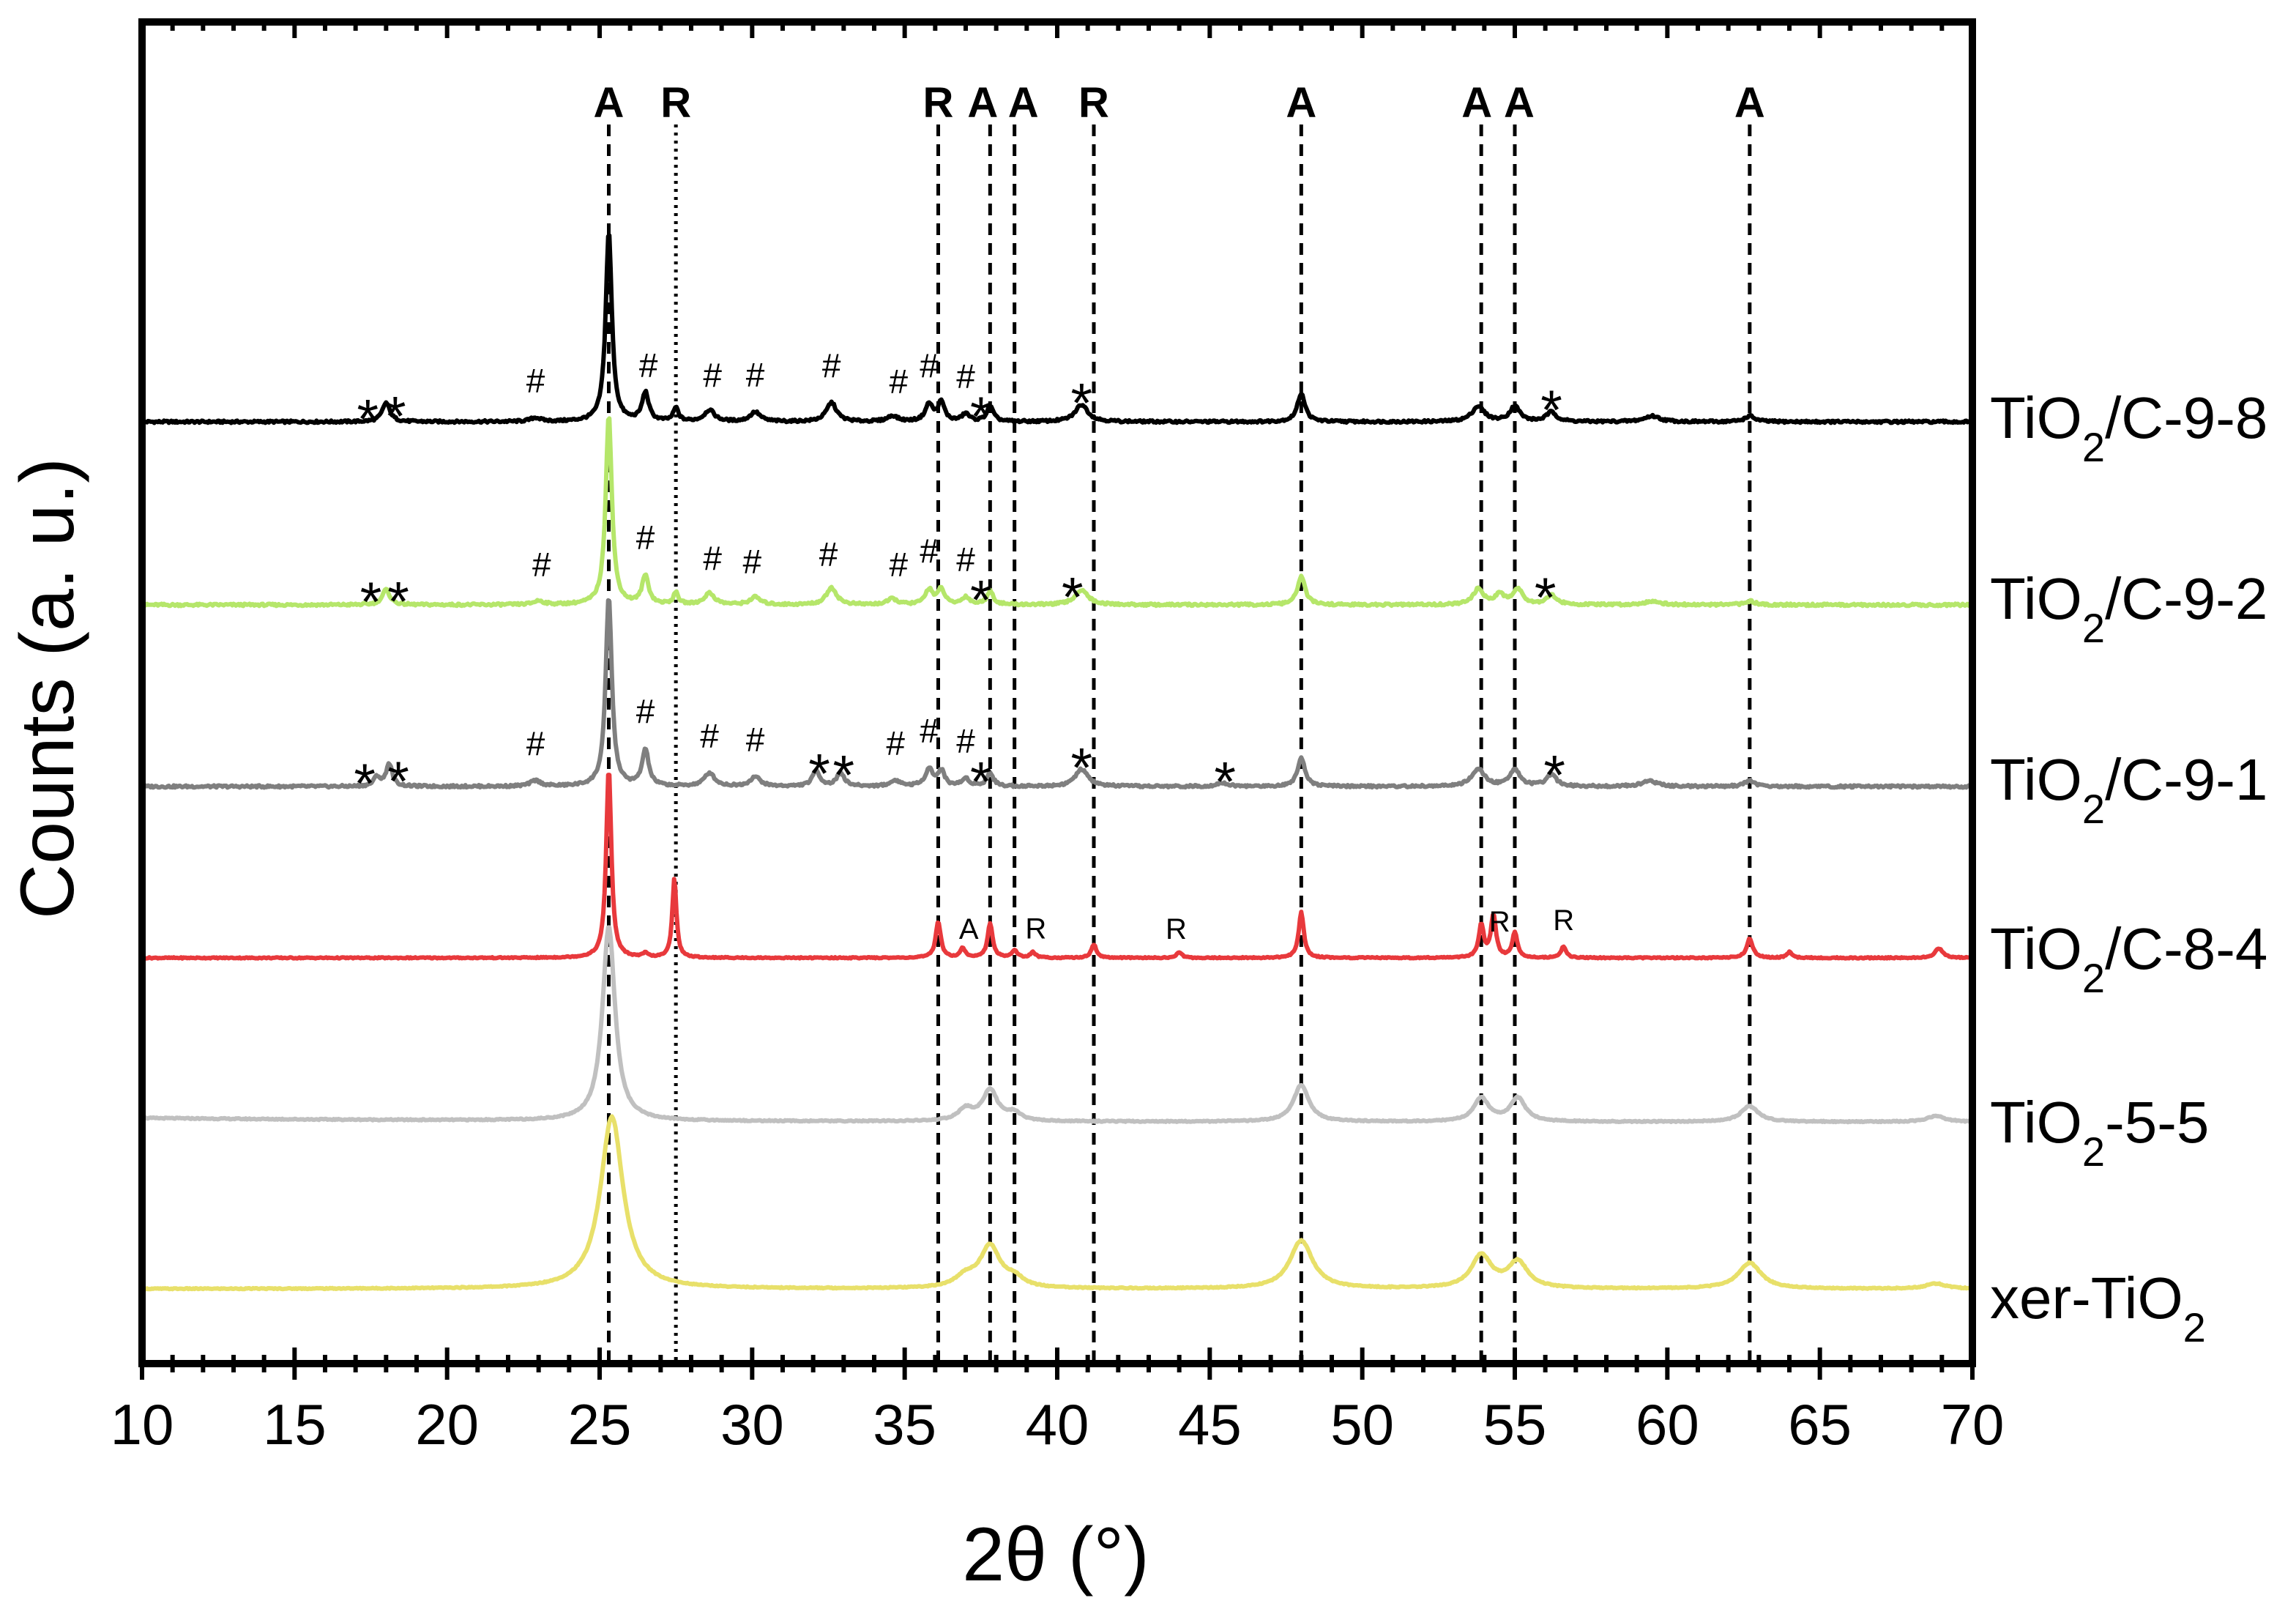 The image size is (2296, 1617). What do you see at coordinates (1362, 1424) in the screenshot?
I see `x-tick-label: 50` at bounding box center [1362, 1424].